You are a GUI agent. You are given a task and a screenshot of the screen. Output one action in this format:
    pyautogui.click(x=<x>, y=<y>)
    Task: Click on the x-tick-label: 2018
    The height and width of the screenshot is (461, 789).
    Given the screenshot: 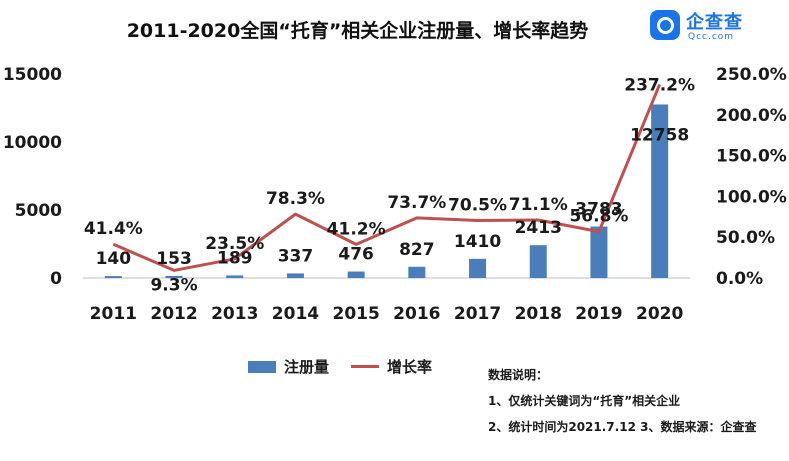 What is the action you would take?
    pyautogui.click(x=538, y=314)
    